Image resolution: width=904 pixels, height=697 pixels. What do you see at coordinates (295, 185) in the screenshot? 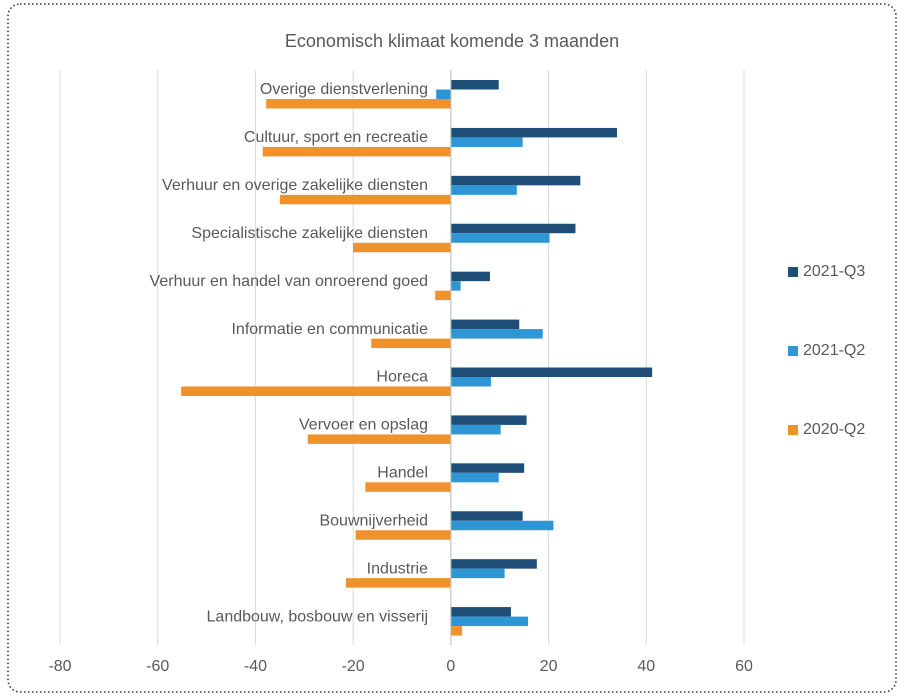
I see `y-tick-label: Verhuur en overige zakelijke diensten` at bounding box center [295, 185].